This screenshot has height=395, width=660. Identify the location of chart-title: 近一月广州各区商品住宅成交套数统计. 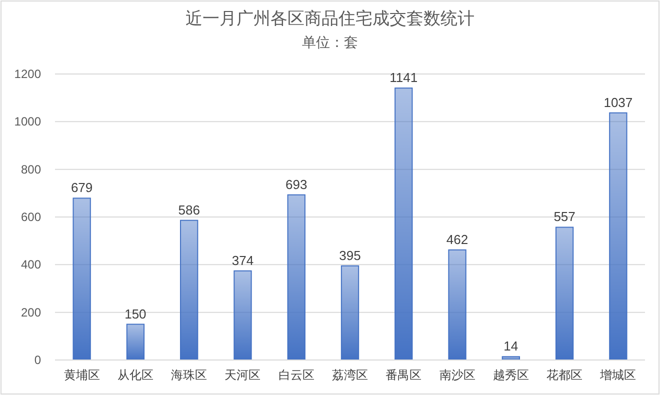
(330, 18).